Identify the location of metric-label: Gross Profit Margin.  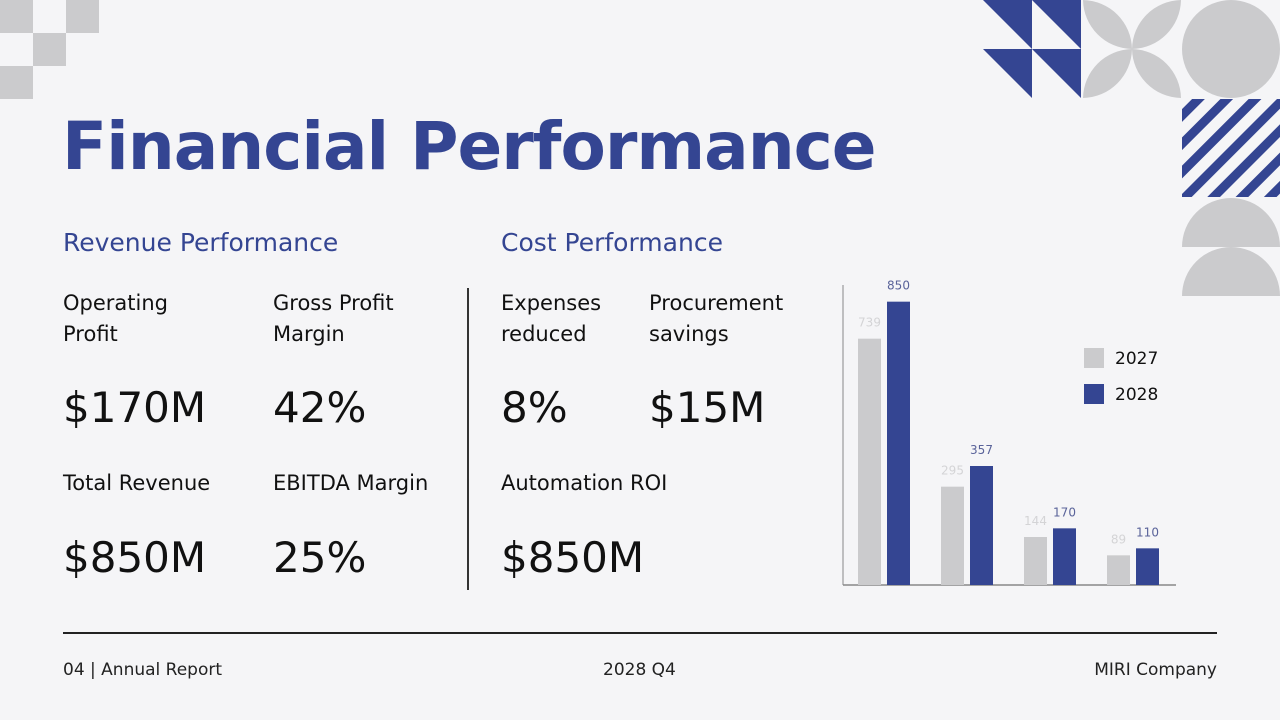
(333, 318).